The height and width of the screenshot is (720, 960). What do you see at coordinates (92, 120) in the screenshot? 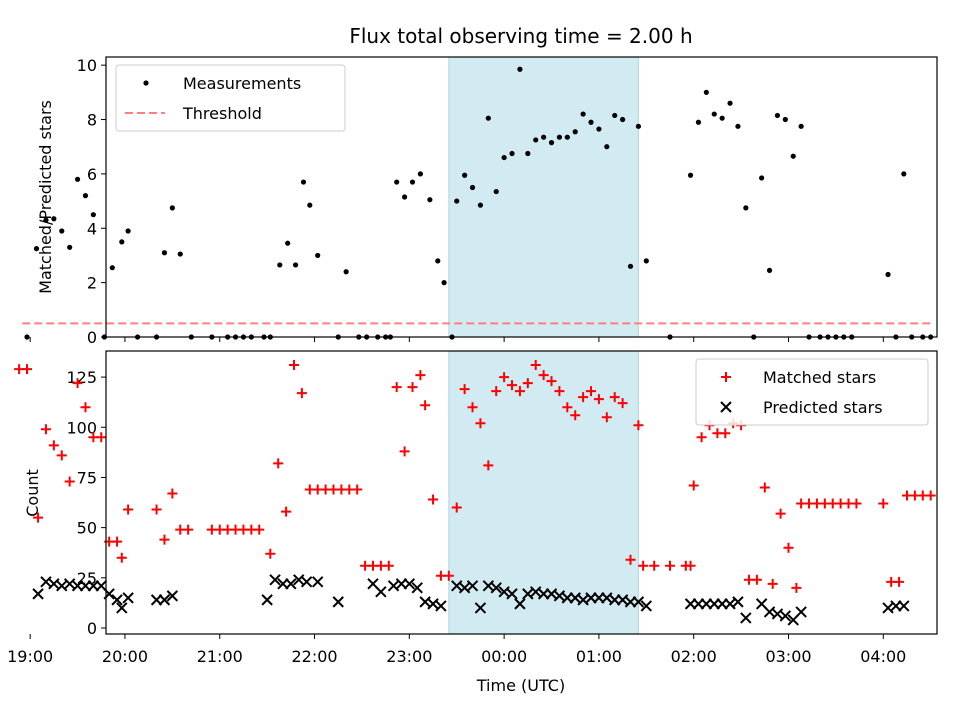
I see `y-tick-label: 8` at bounding box center [92, 120].